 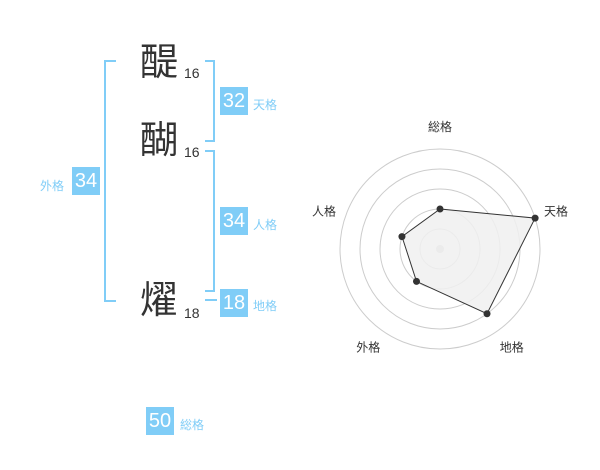 What do you see at coordinates (210, 101) in the screenshot?
I see `tenkaku-bracket` at bounding box center [210, 101].